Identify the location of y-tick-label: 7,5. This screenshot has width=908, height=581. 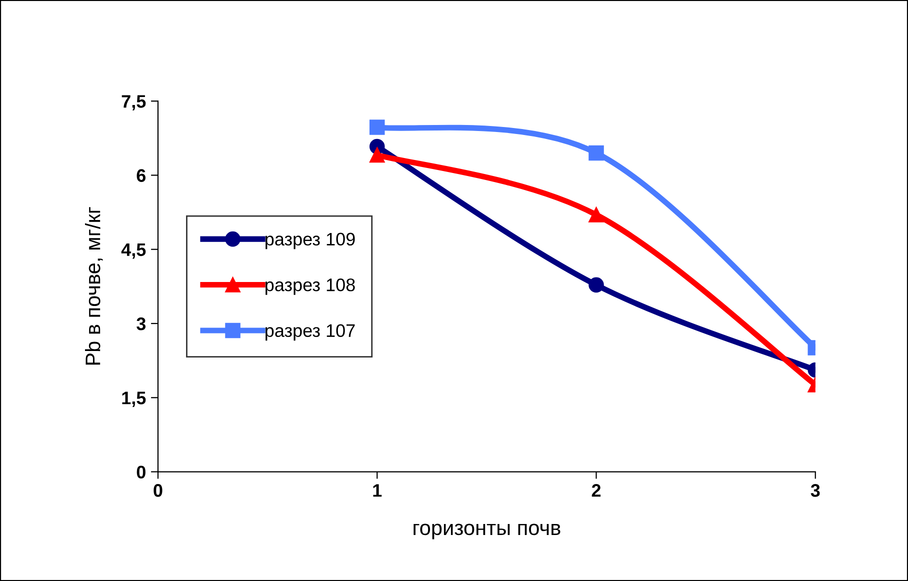
(134, 102).